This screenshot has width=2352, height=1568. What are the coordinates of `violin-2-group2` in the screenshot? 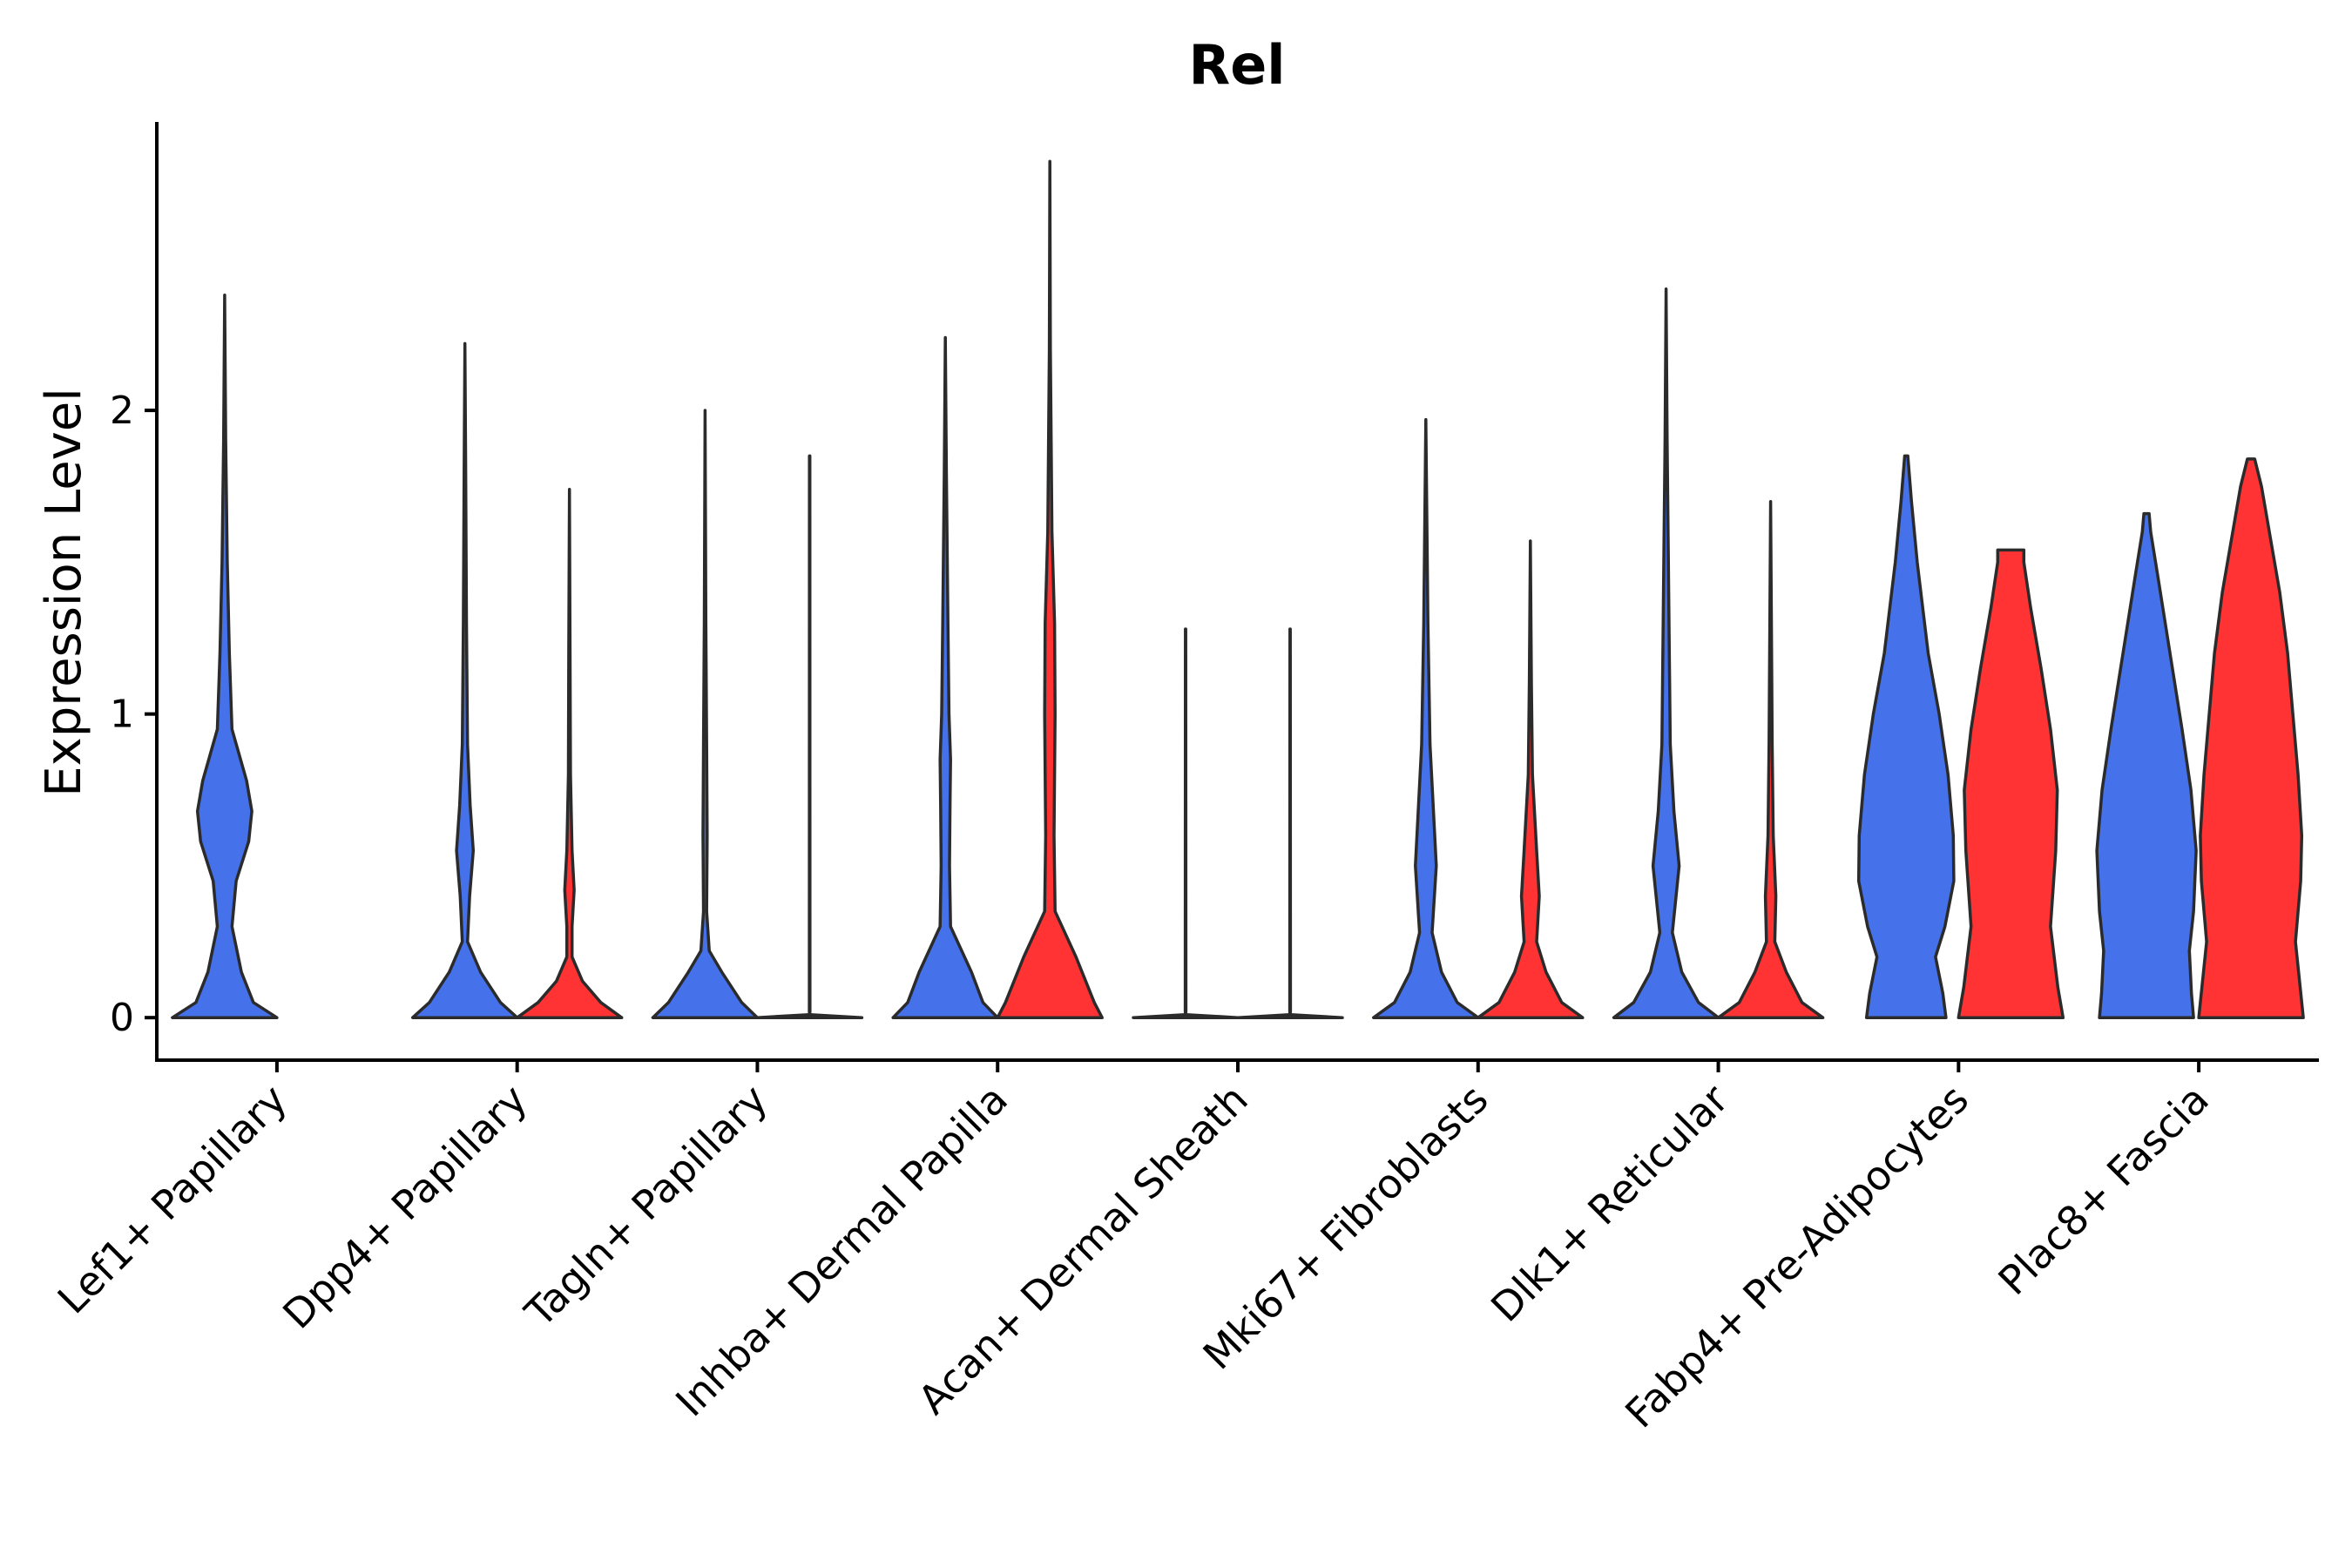 It's located at (569, 753).